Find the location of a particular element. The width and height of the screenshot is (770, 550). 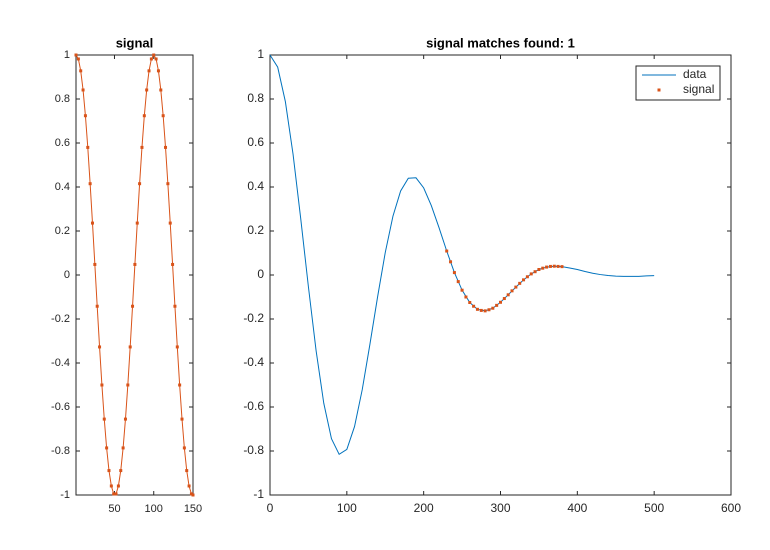

x-tick-label: 50 is located at coordinates (114, 509).